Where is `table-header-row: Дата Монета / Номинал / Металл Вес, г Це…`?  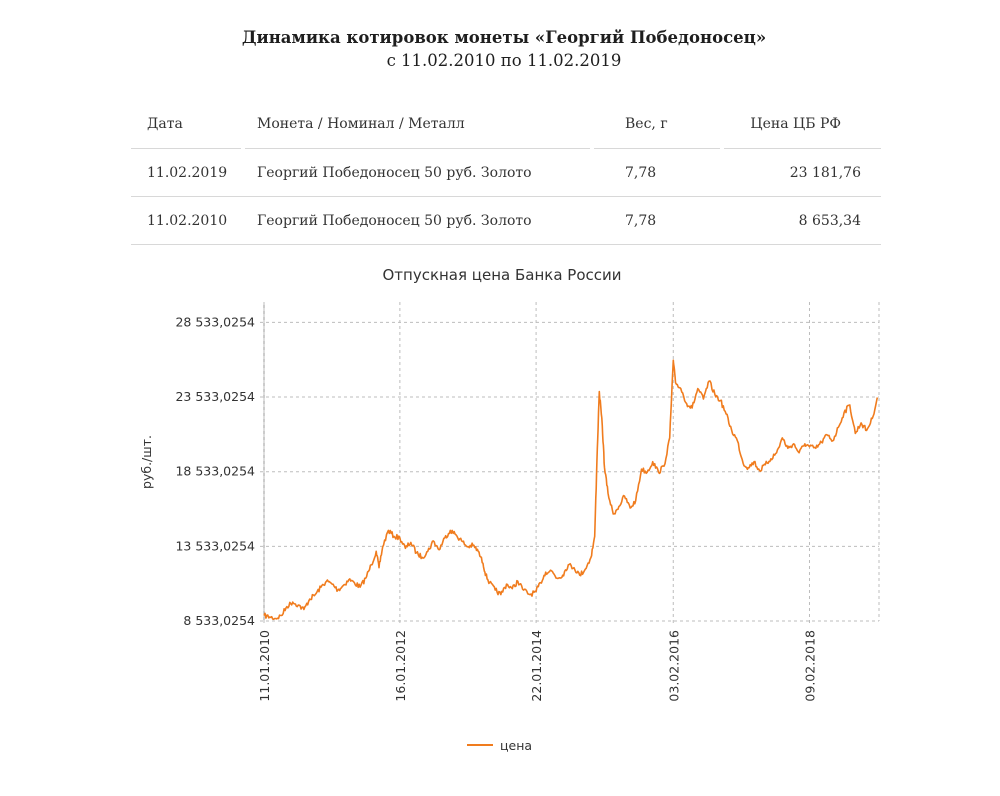
table-header-row: Дата Монета / Номинал / Металл Вес, г Це… is located at coordinates (506, 124).